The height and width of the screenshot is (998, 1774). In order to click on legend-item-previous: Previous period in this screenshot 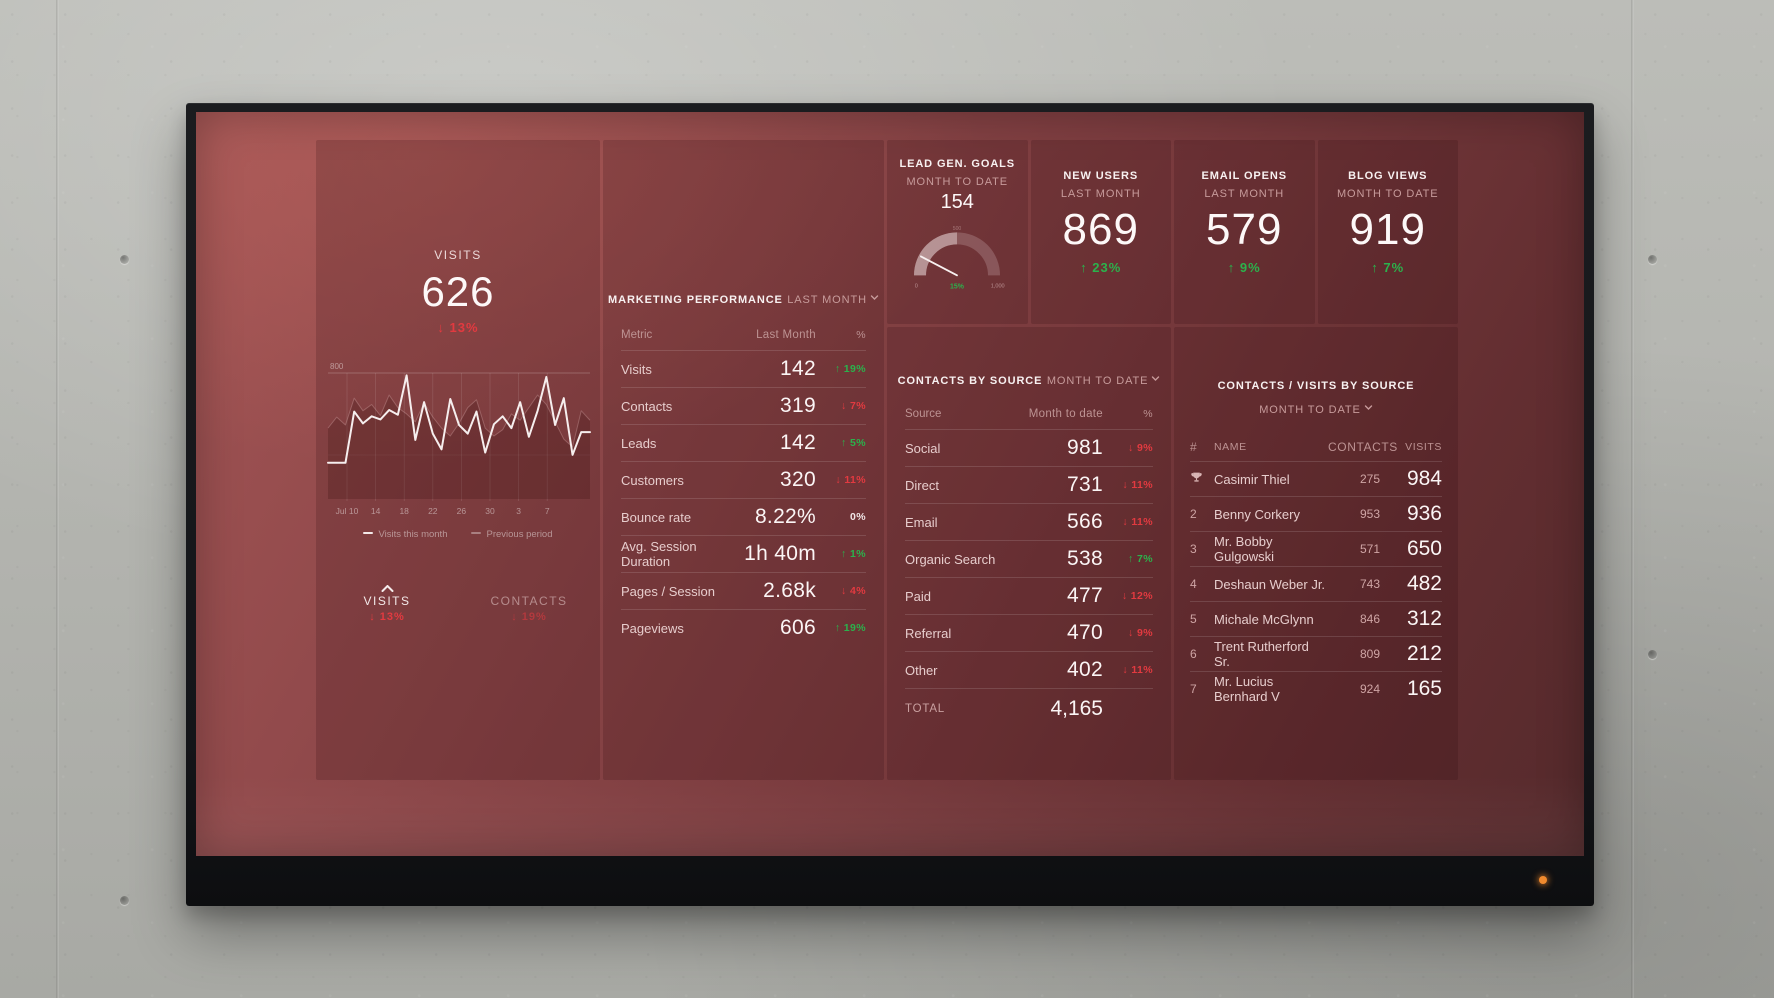, I will do `click(512, 534)`.